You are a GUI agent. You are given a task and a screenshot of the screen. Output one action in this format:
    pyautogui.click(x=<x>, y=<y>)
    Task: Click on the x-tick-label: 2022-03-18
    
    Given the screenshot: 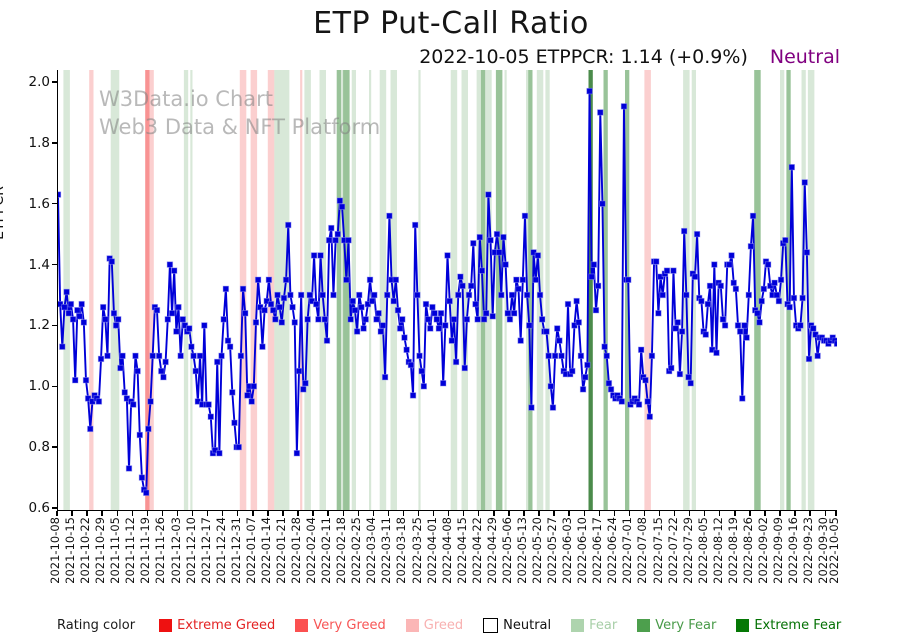 What is the action you would take?
    pyautogui.click(x=401, y=550)
    